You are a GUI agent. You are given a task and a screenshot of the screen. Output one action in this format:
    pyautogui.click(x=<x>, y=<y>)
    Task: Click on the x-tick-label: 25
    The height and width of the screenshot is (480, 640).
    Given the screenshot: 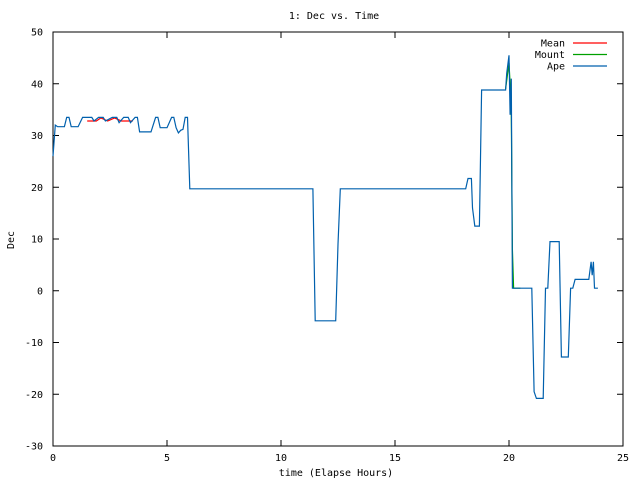 What is the action you would take?
    pyautogui.click(x=623, y=458)
    